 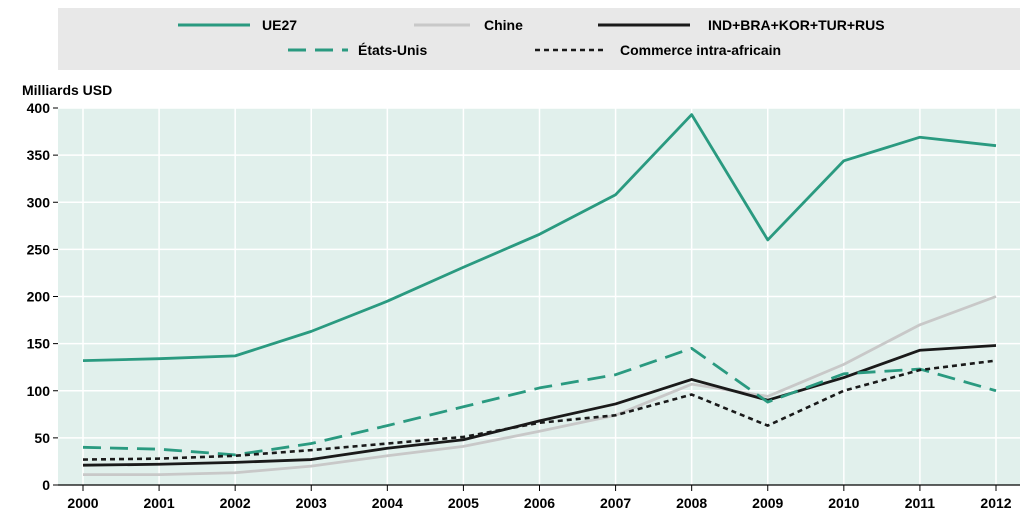 I want to click on y-tick-label: 400, so click(x=39, y=108).